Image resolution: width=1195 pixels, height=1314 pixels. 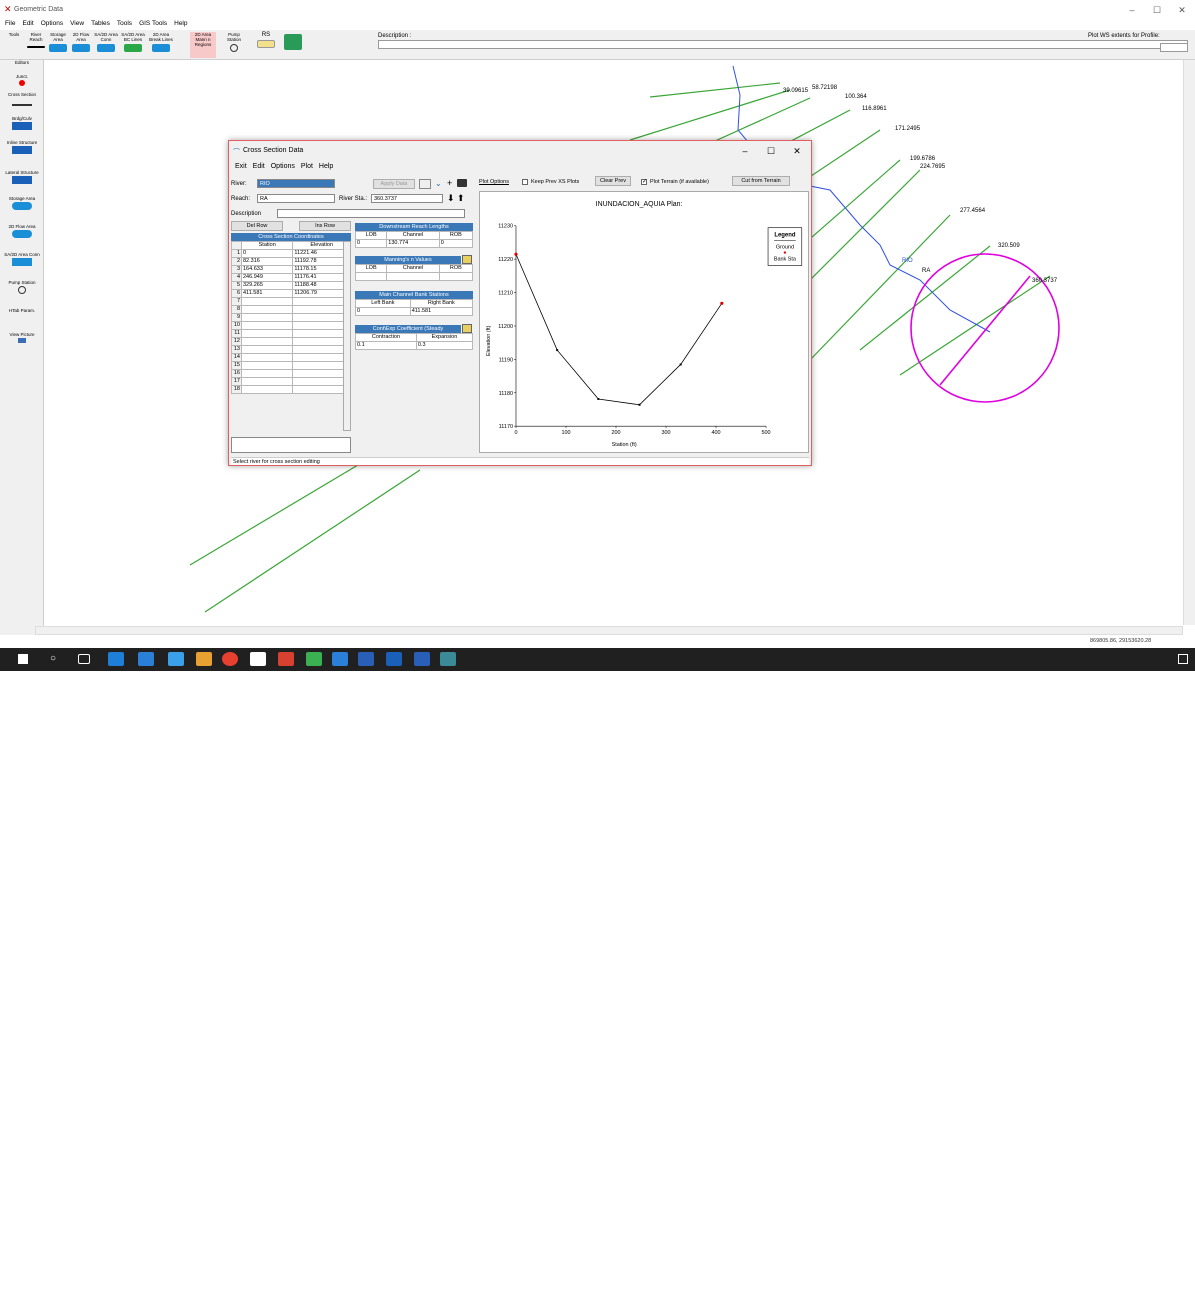 I want to click on sa-2d-bc-lines-button: SA/2D Area BC Lines, so click(x=133, y=45).